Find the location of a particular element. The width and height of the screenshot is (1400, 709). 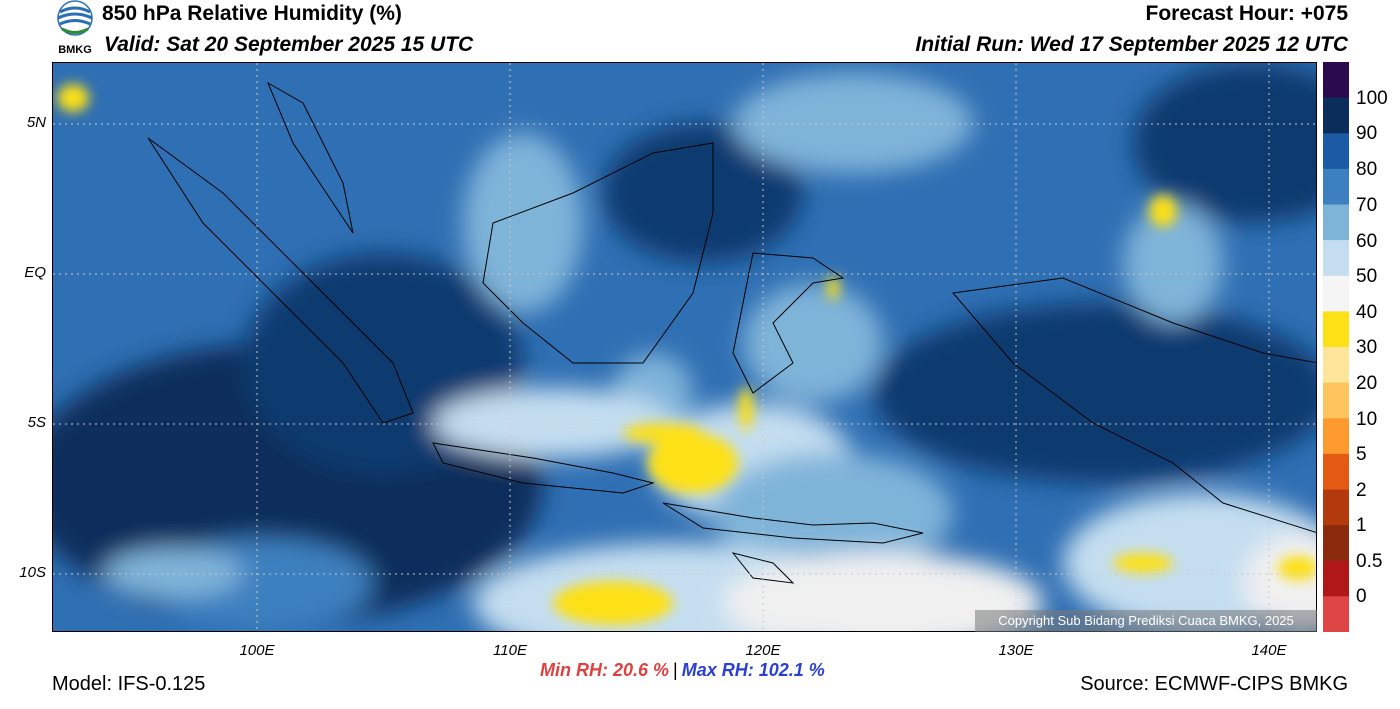

lon-label-120e: 120E is located at coordinates (763, 650).